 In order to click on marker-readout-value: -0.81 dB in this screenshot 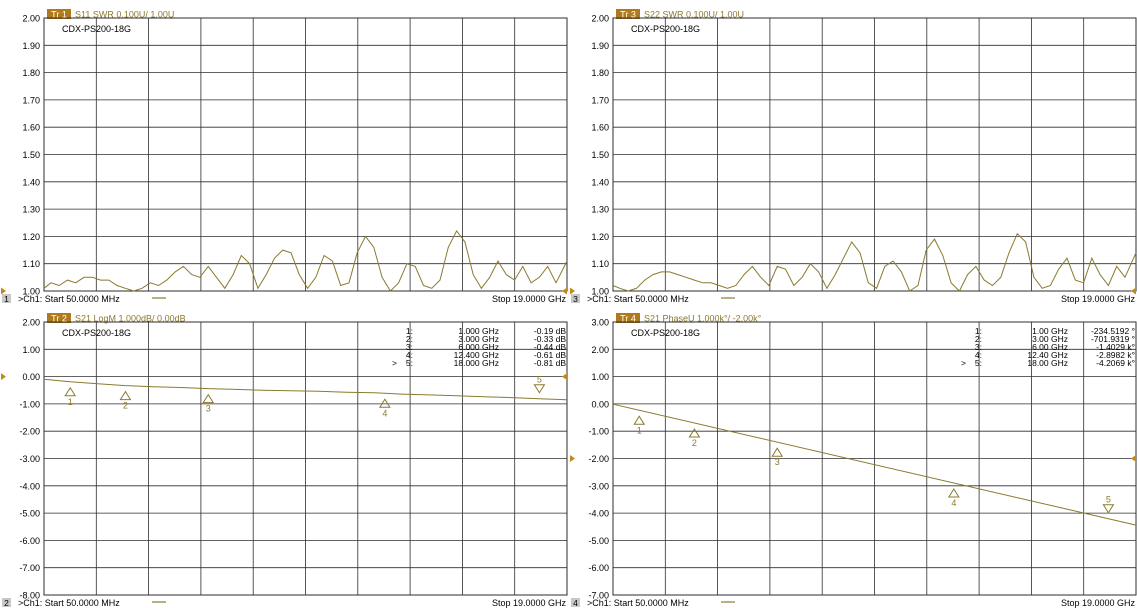, I will do `click(550, 363)`.